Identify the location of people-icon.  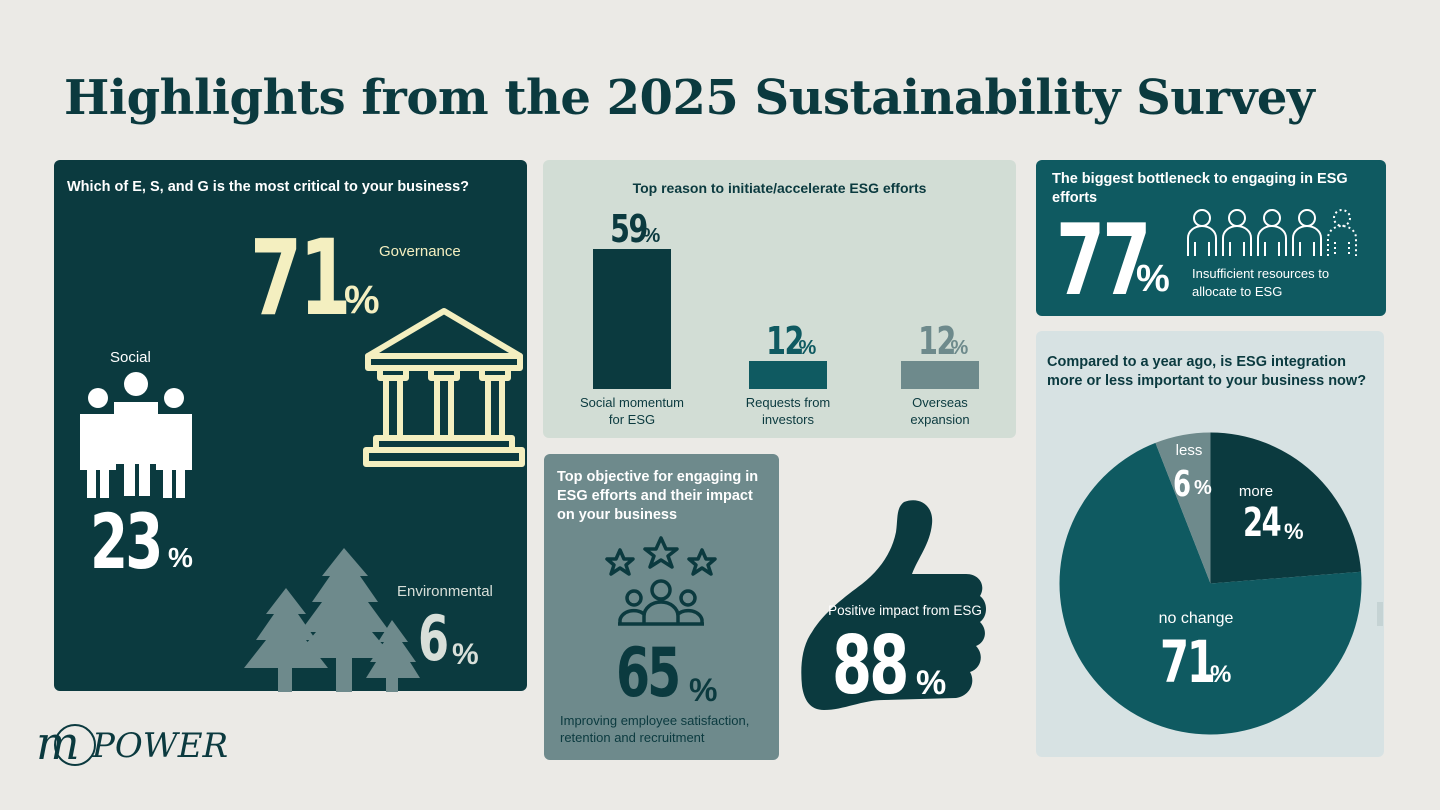
(136, 435).